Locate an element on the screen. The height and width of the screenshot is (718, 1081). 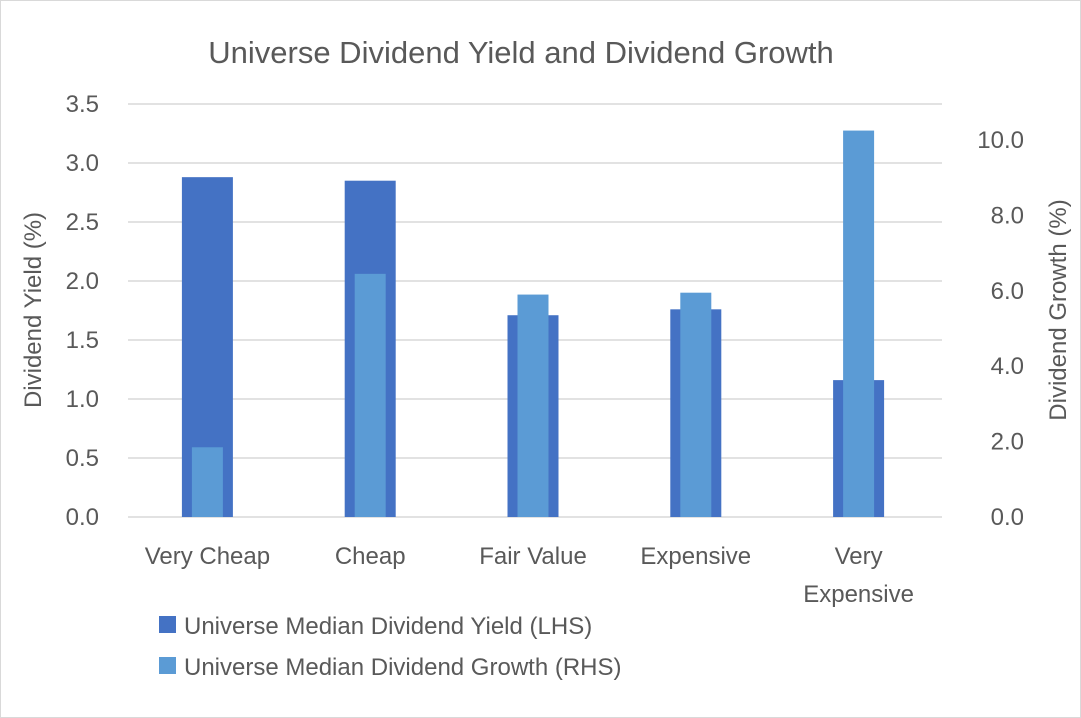
left-axis-label: Dividend Yield (%) is located at coordinates (33, 310).